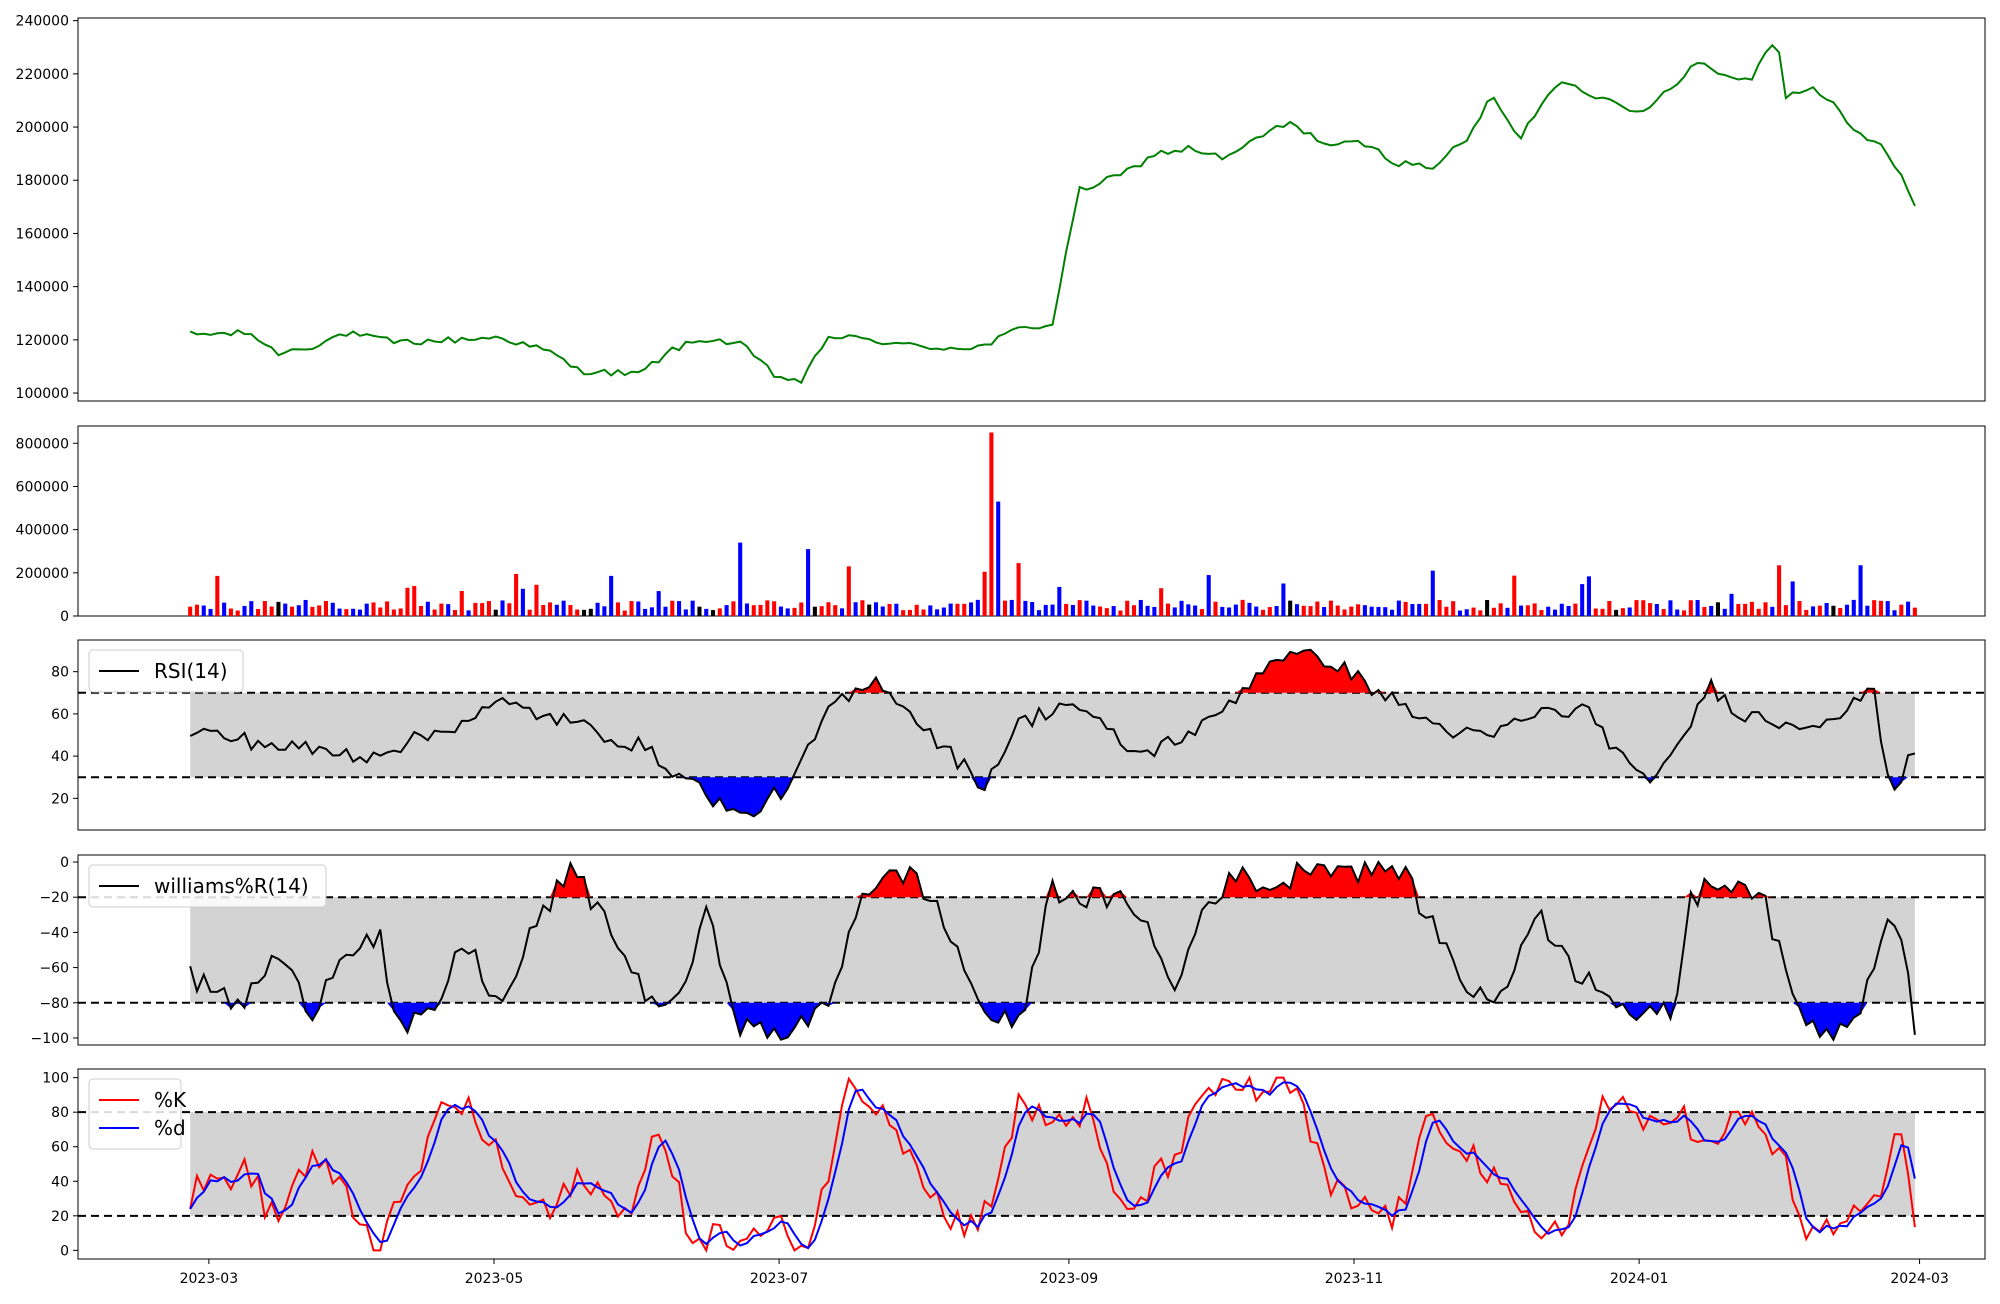 The image size is (2000, 1304). Describe the element at coordinates (1639, 1279) in the screenshot. I see `x-tick-label-5: 2024-01` at that location.